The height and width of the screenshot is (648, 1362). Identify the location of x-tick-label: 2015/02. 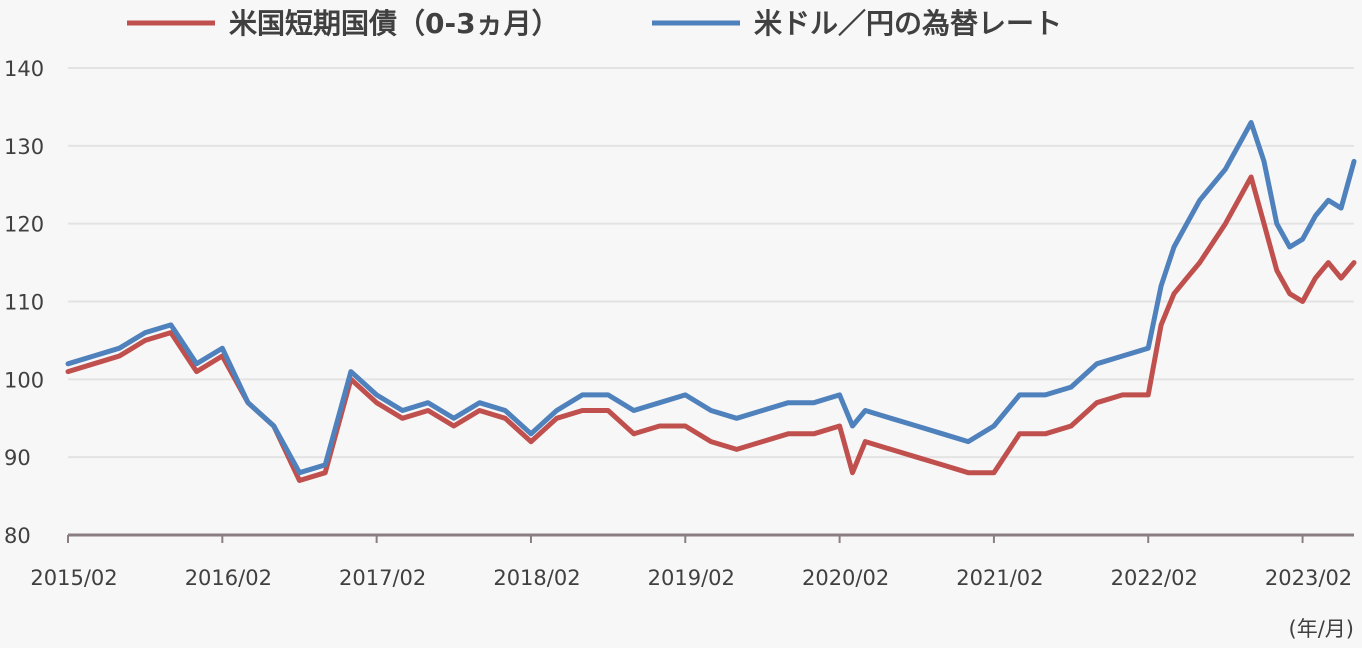
(73, 578).